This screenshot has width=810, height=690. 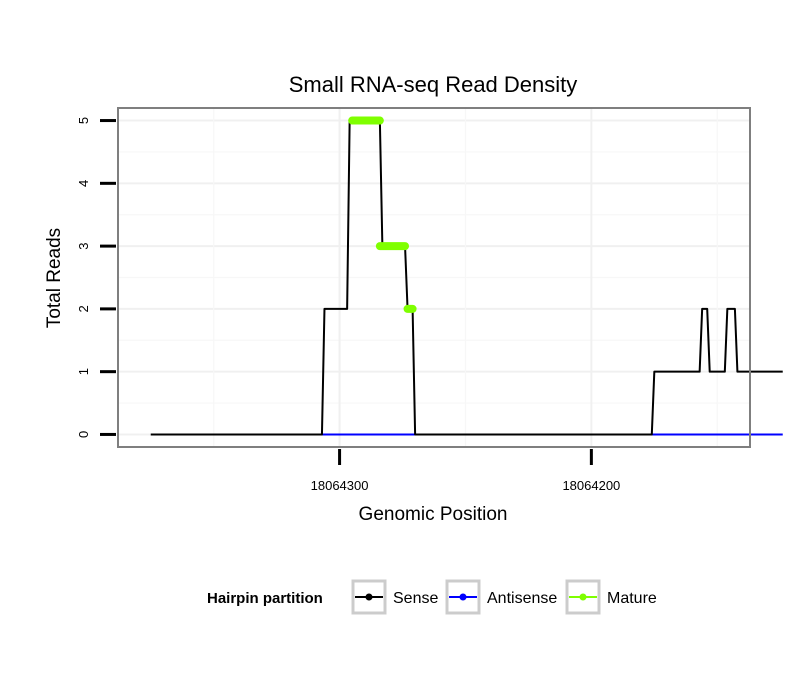 I want to click on x-axis: 18064300 18064200, so click(x=465, y=471).